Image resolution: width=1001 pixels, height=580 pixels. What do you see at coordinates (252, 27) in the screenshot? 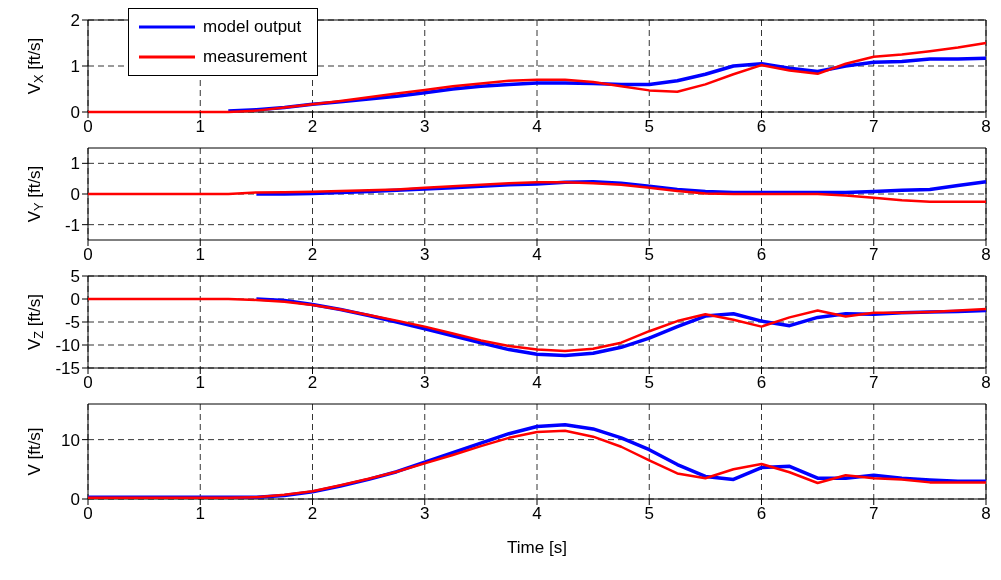
I see `legend-label: model output` at bounding box center [252, 27].